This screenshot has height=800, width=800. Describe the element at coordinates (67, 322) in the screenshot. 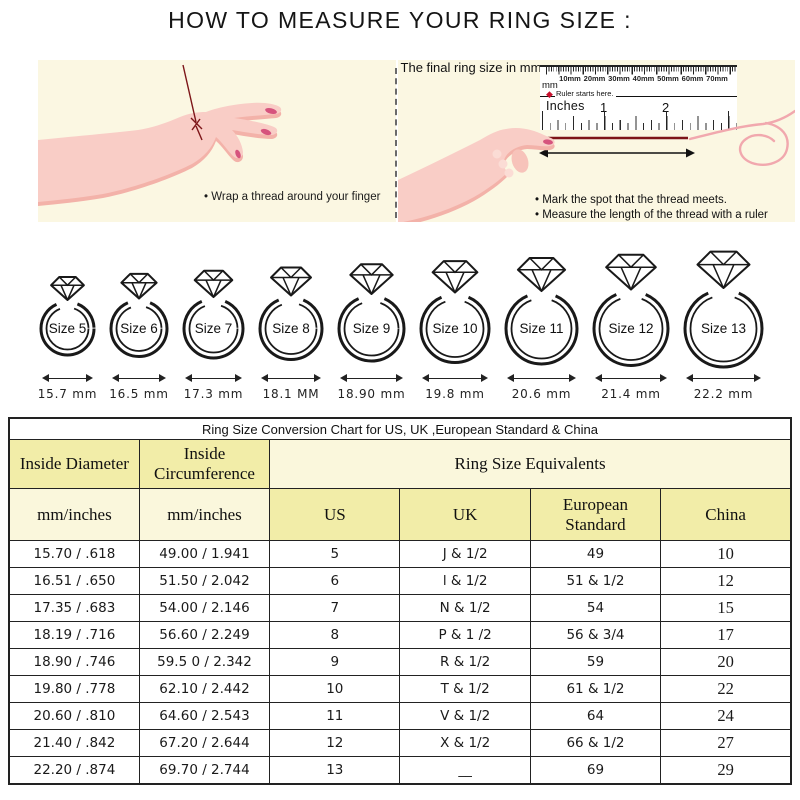

I see `ring-item: Size 5 15.7 mm` at that location.